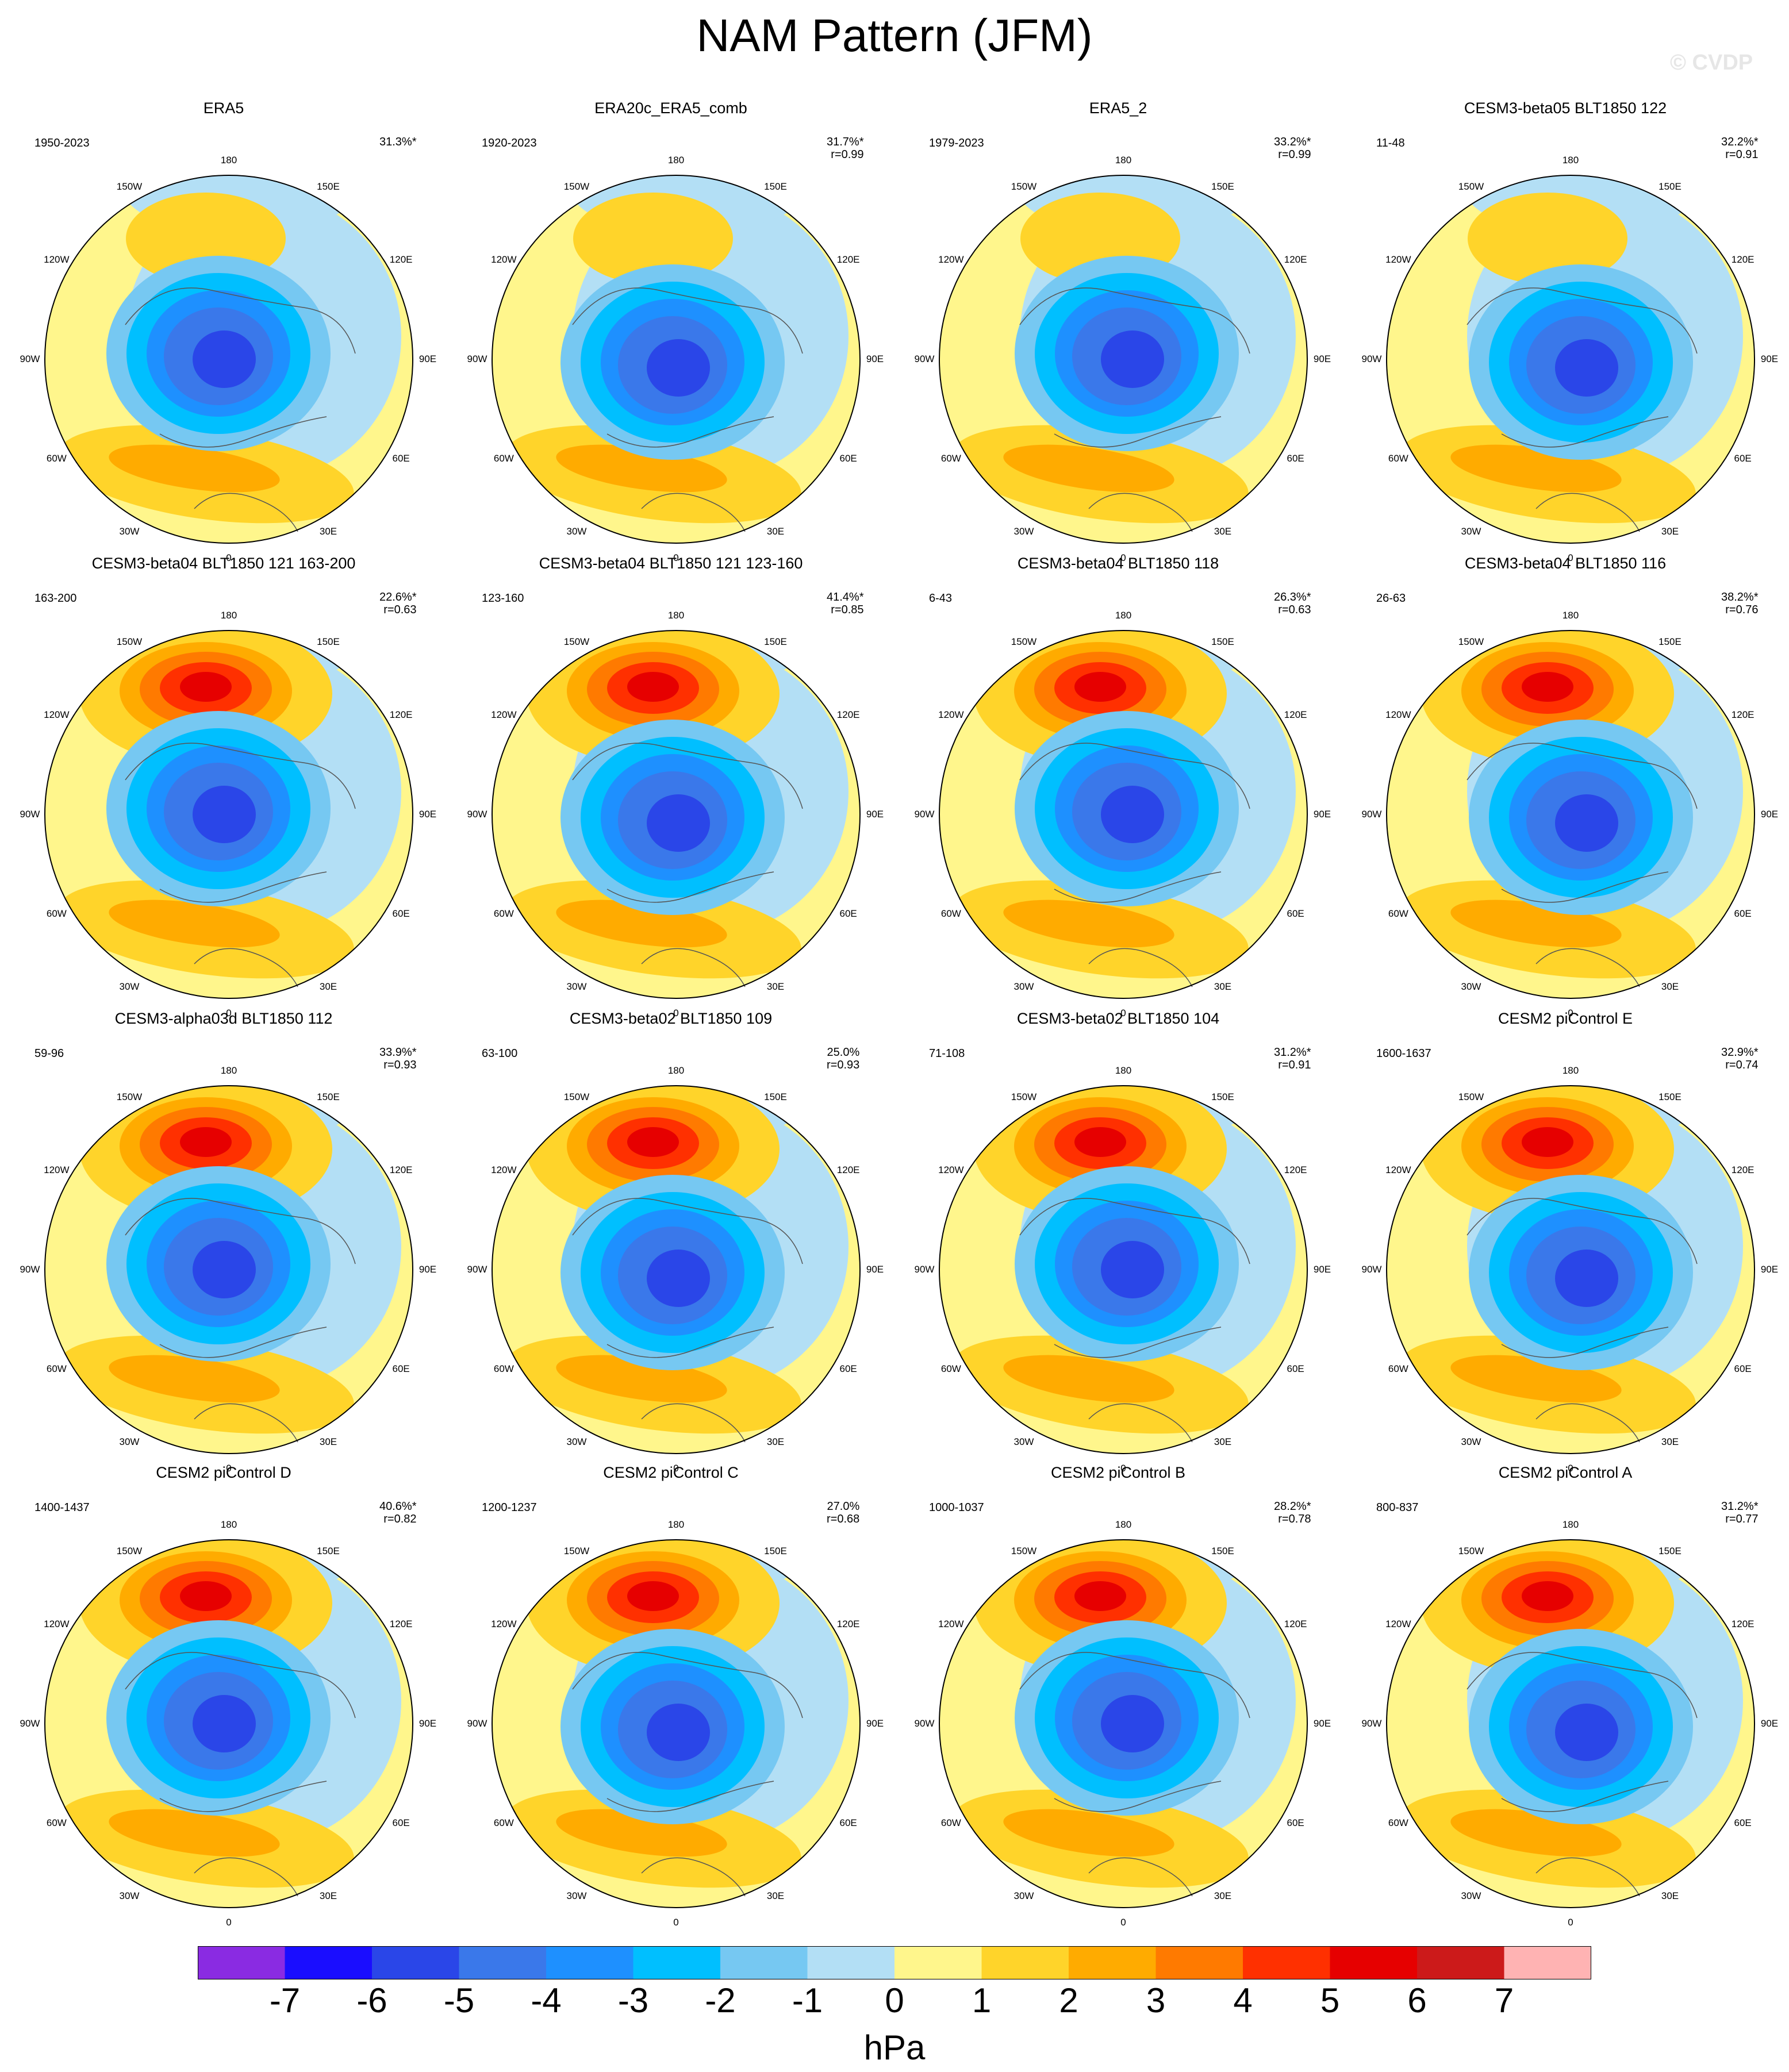 This screenshot has width=1789, height=2072. I want to click on panel-pattern-corr: r=0.68, so click(844, 1519).